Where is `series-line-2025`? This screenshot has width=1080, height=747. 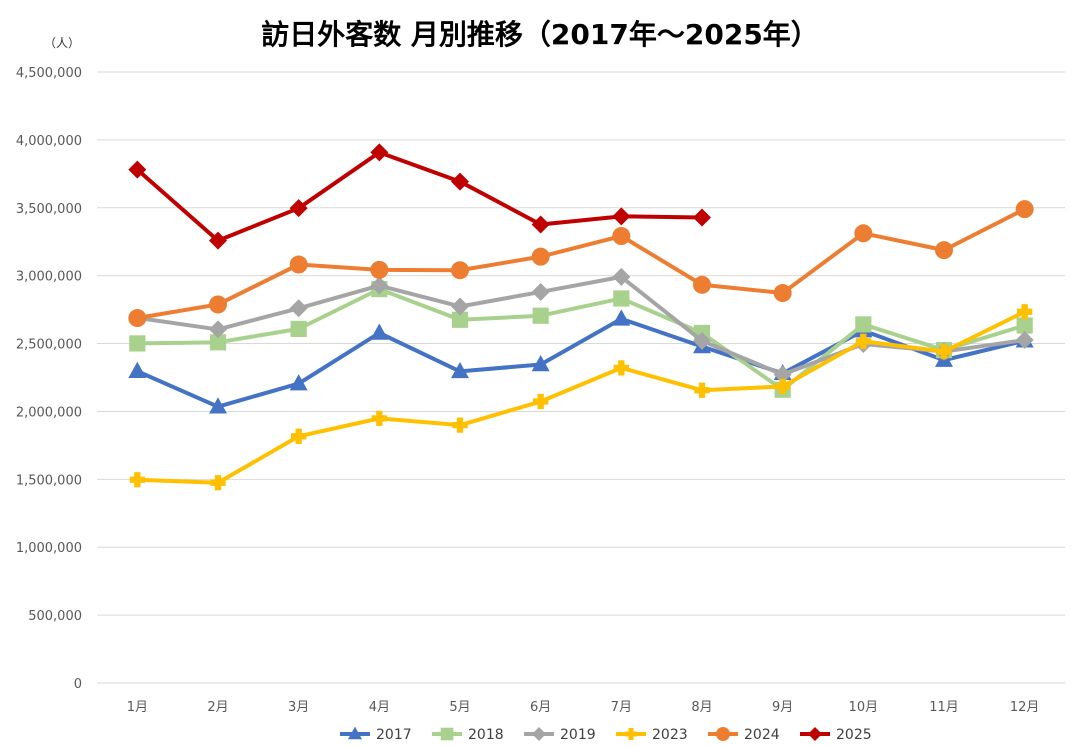
series-line-2025 is located at coordinates (419, 196).